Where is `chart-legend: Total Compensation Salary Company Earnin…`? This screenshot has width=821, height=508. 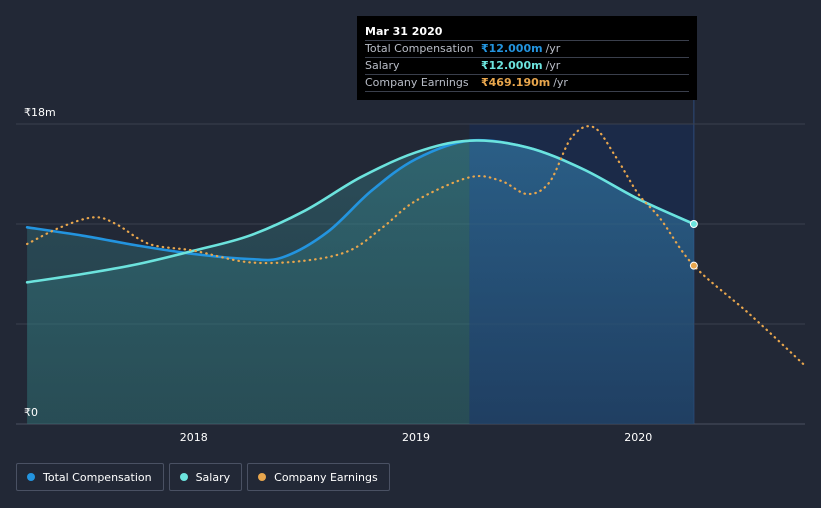
chart-legend: Total Compensation Salary Company Earnin… is located at coordinates (203, 477).